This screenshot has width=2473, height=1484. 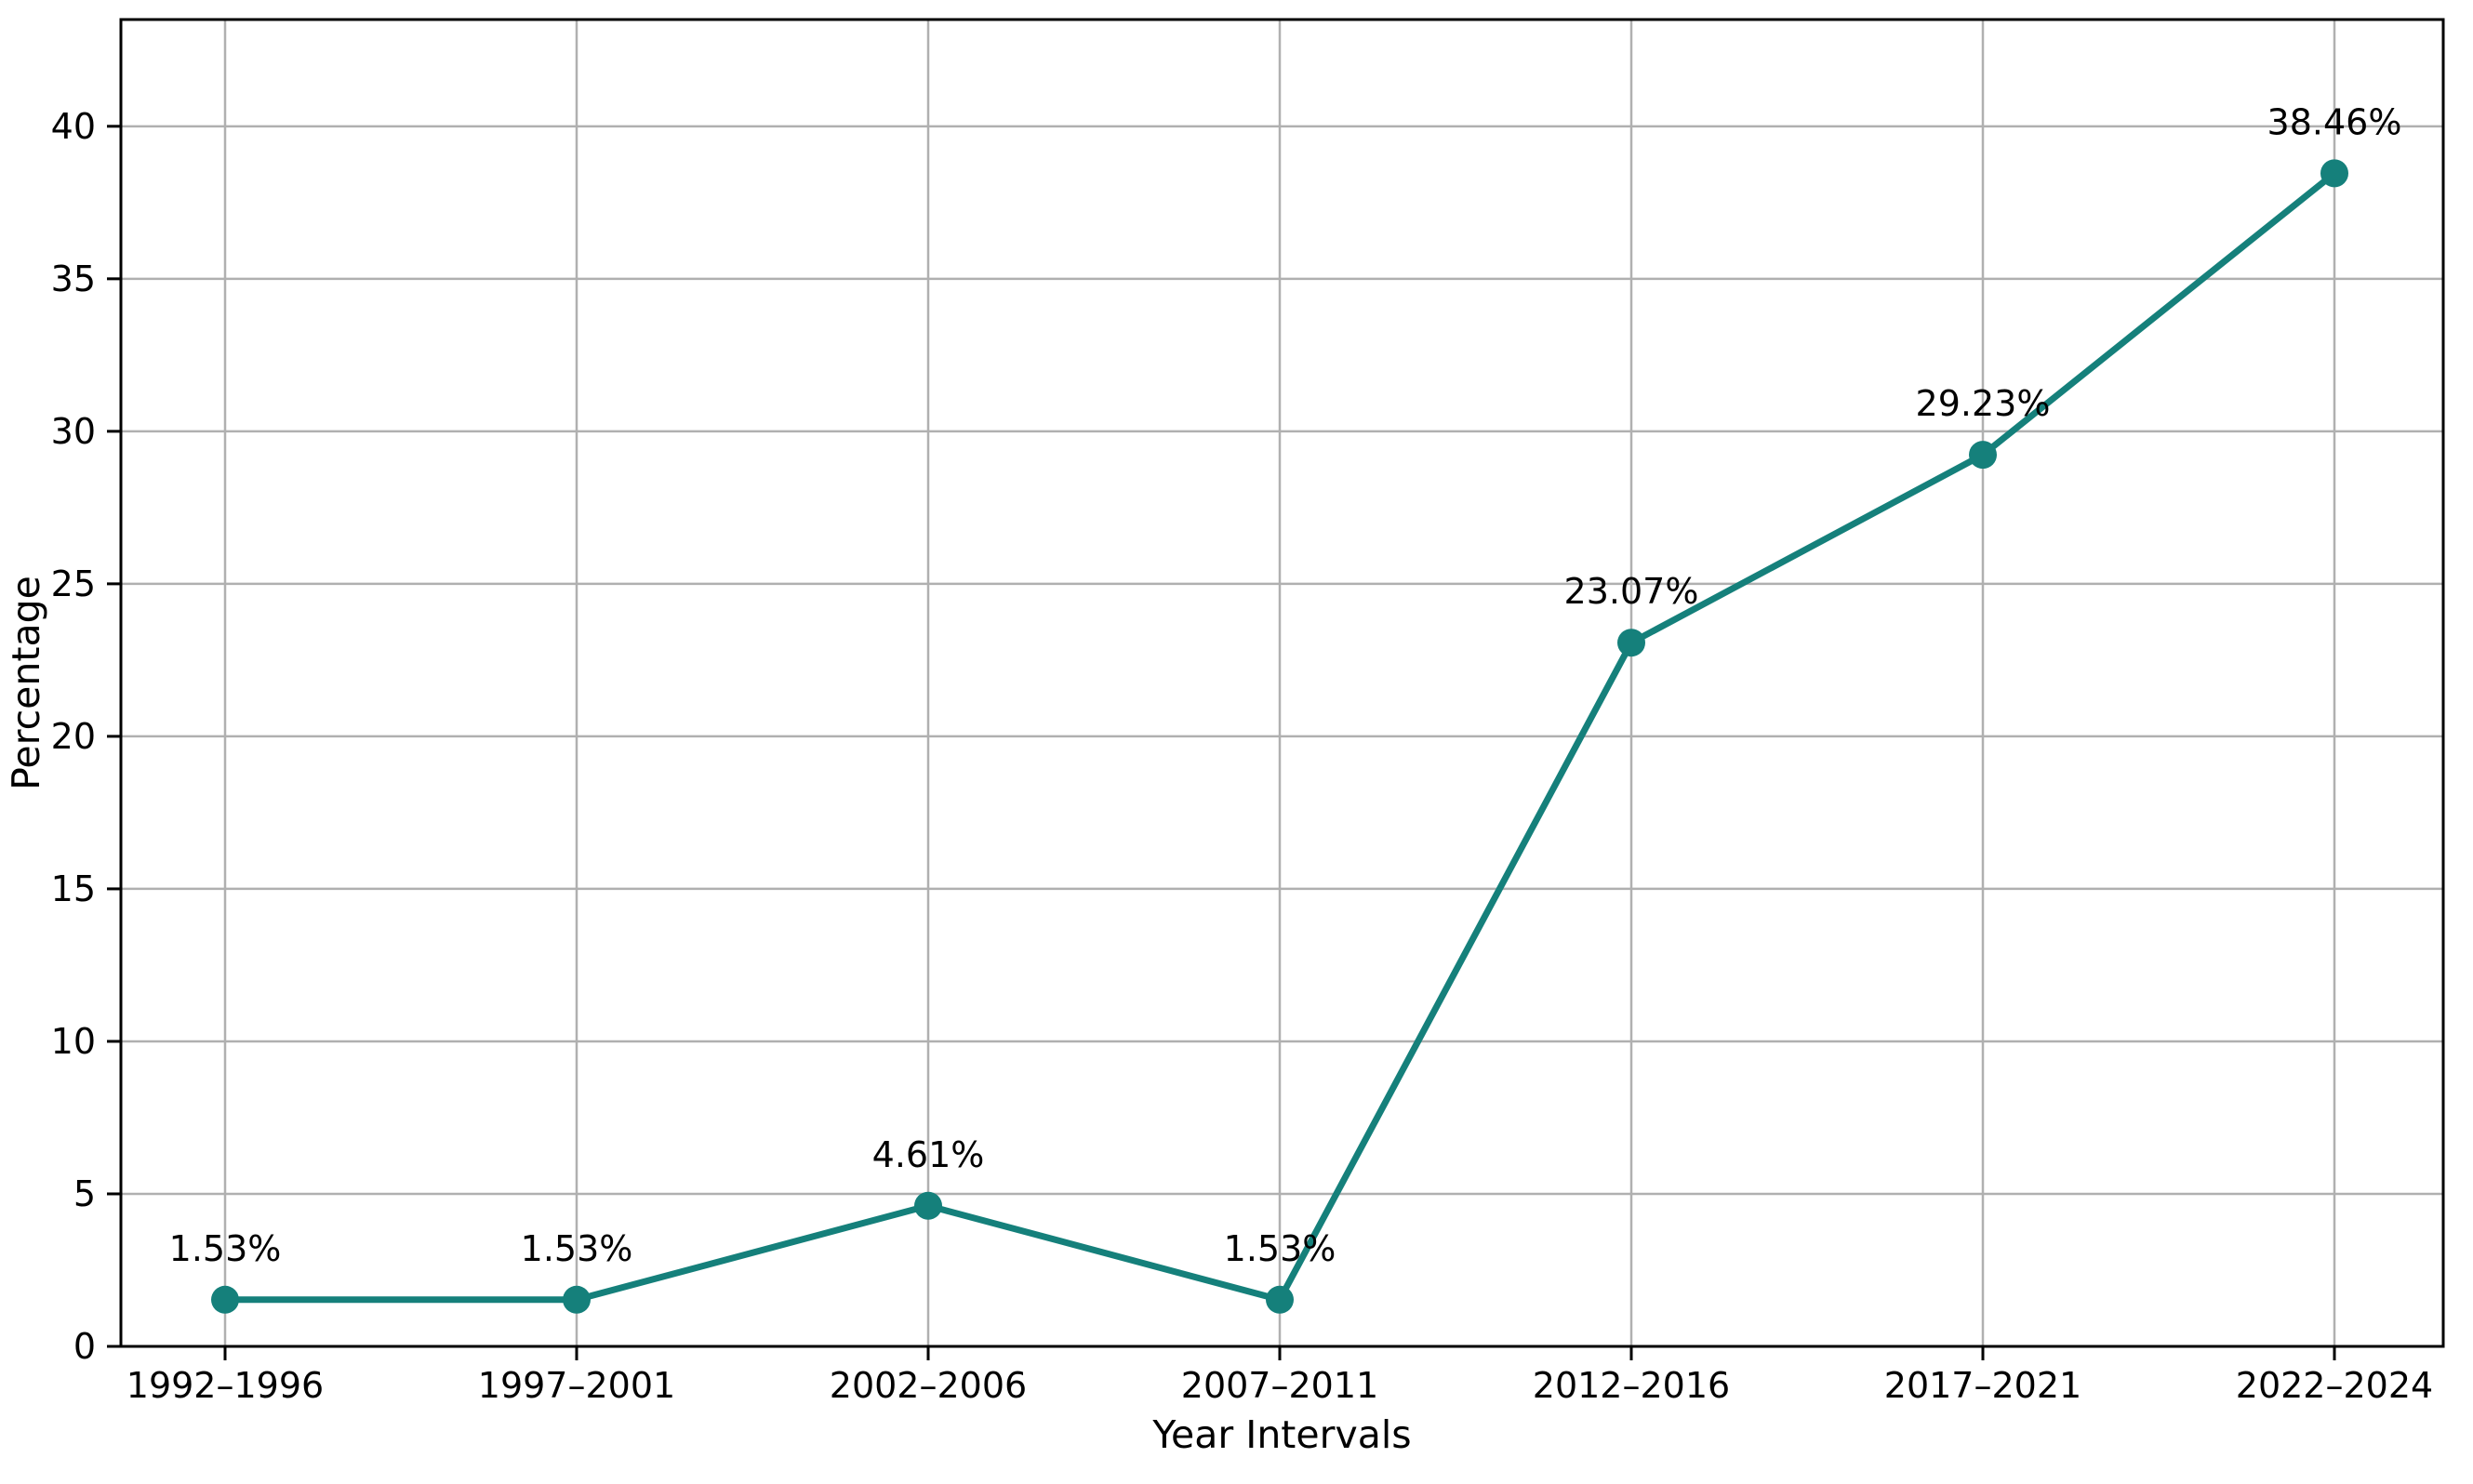 What do you see at coordinates (2334, 1385) in the screenshot?
I see `x-tick-label: 2022–2024` at bounding box center [2334, 1385].